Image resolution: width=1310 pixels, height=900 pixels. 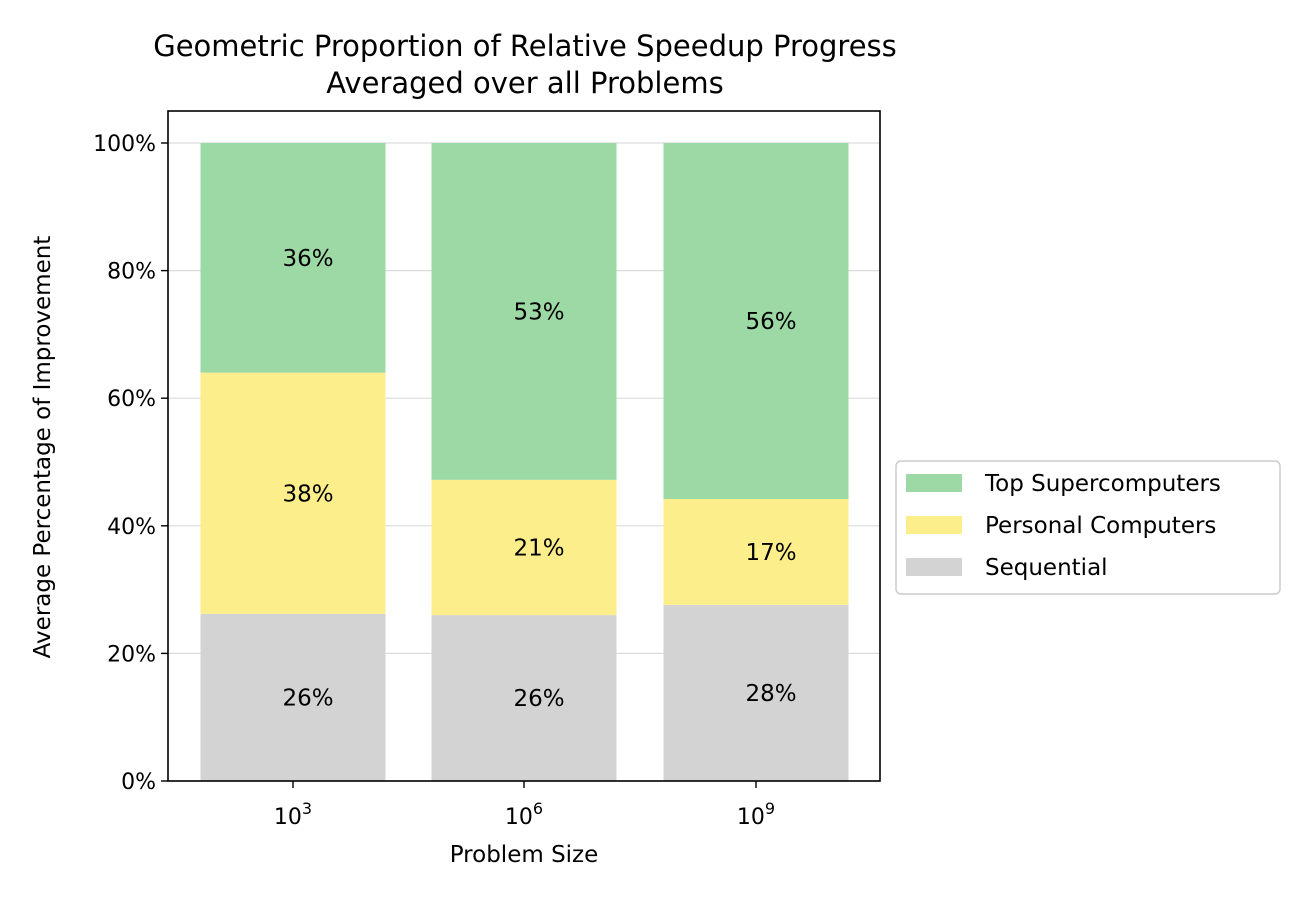 I want to click on legend-label: Personal Computers, so click(x=1100, y=526).